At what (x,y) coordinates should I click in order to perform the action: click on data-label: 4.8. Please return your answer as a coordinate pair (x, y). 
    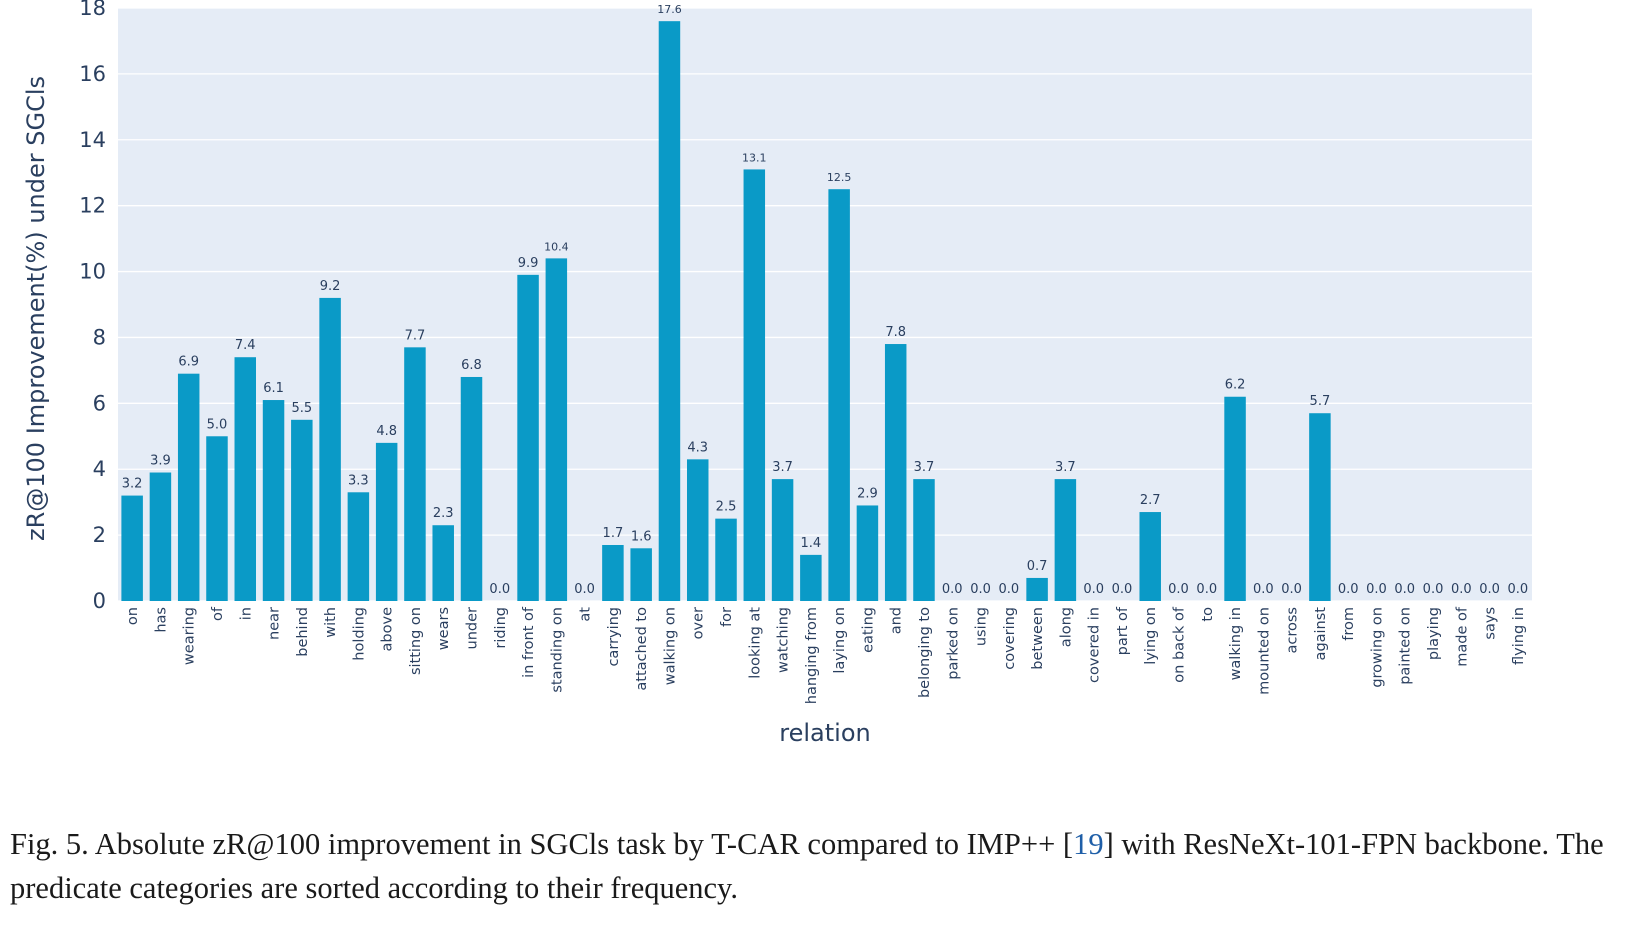
    Looking at the image, I should click on (386, 431).